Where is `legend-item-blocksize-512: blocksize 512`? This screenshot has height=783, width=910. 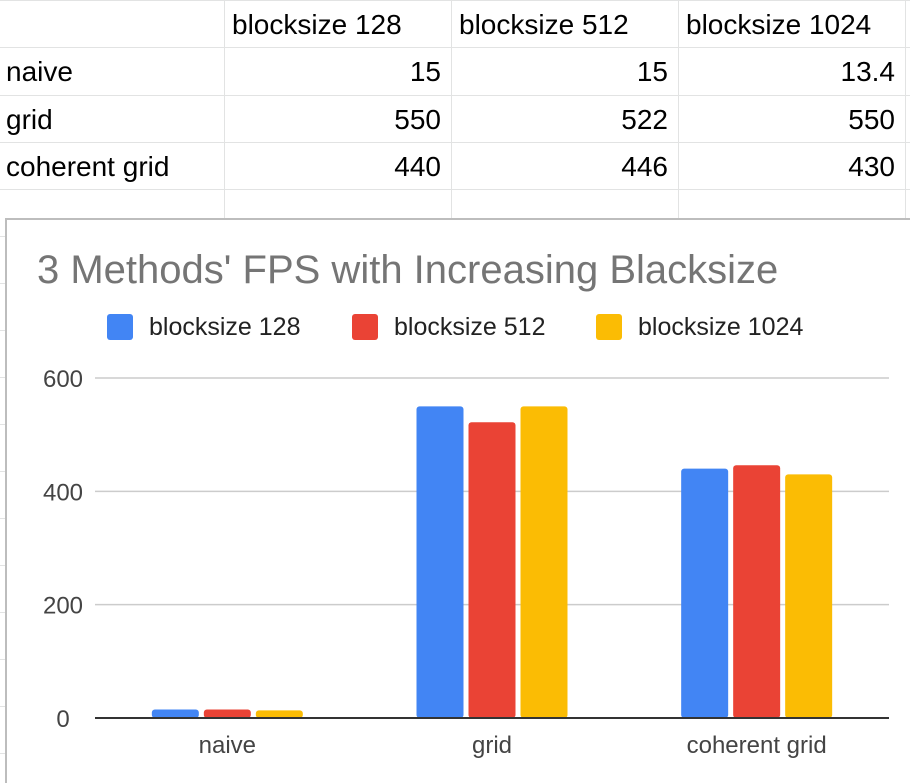 legend-item-blocksize-512: blocksize 512 is located at coordinates (448, 327).